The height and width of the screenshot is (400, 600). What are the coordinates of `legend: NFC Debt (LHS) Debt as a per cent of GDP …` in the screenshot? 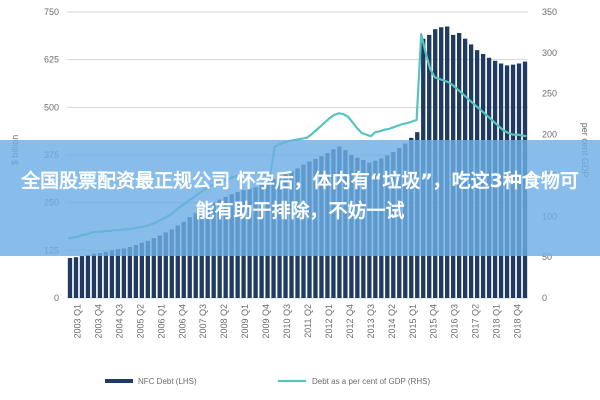 It's located at (267, 381).